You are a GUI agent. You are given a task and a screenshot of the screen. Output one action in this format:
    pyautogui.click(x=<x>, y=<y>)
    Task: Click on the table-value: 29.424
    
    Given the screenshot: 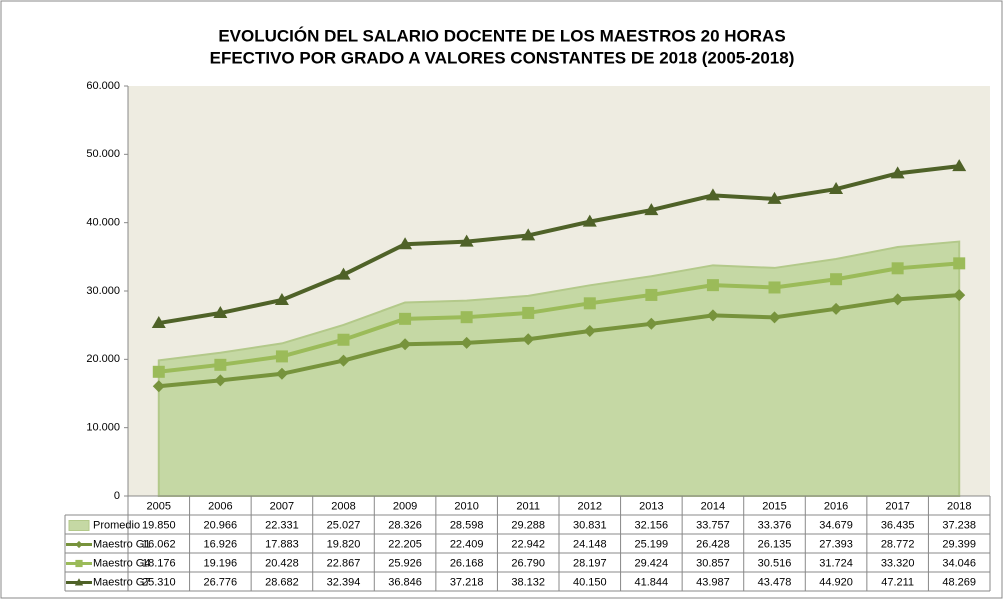 What is the action you would take?
    pyautogui.click(x=652, y=563)
    